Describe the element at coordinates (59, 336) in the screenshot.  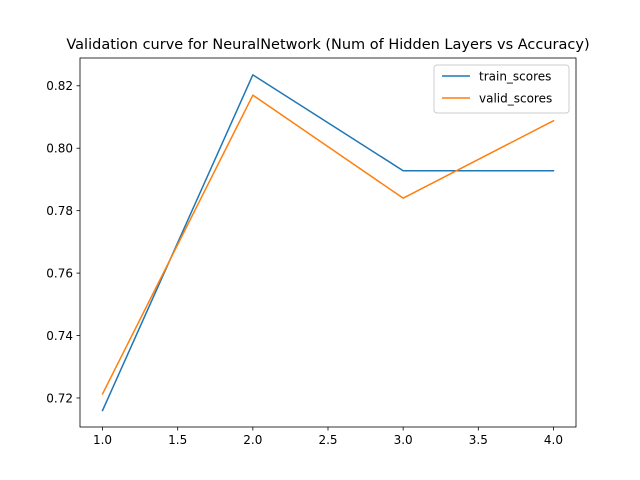
I see `y-tick-label: 0.74` at that location.